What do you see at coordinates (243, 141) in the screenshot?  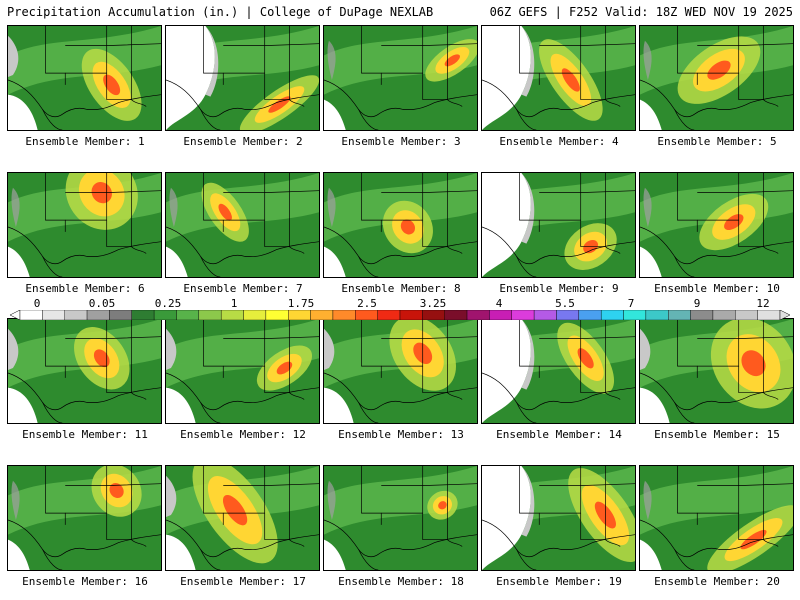 I see `ensemble-member-label: Ensemble Member: 2` at bounding box center [243, 141].